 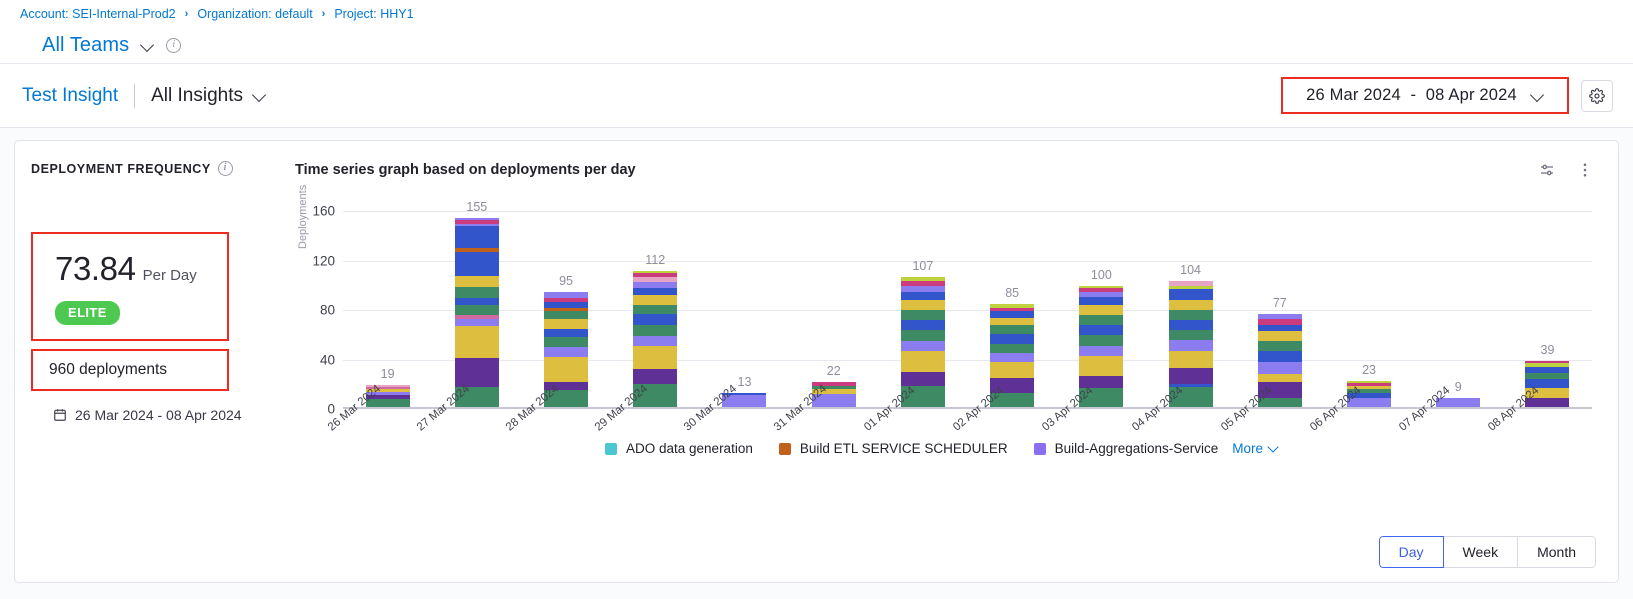 I want to click on bar-group: 39, so click(x=1547, y=304).